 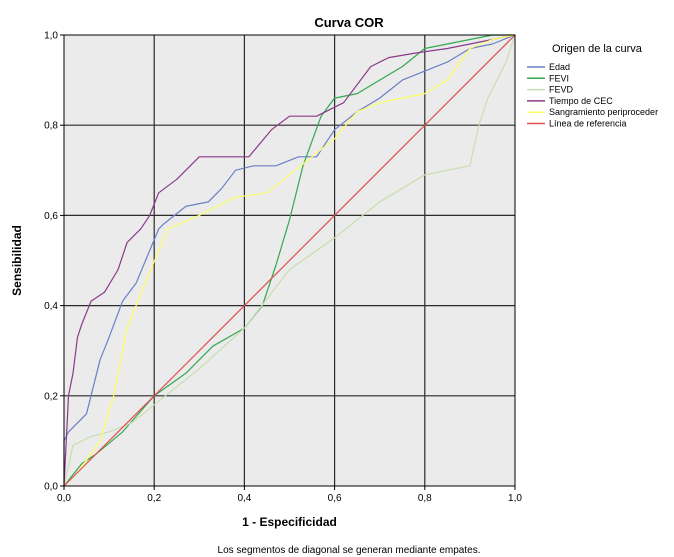 I want to click on y-tick-label: 1,0, so click(x=51, y=36).